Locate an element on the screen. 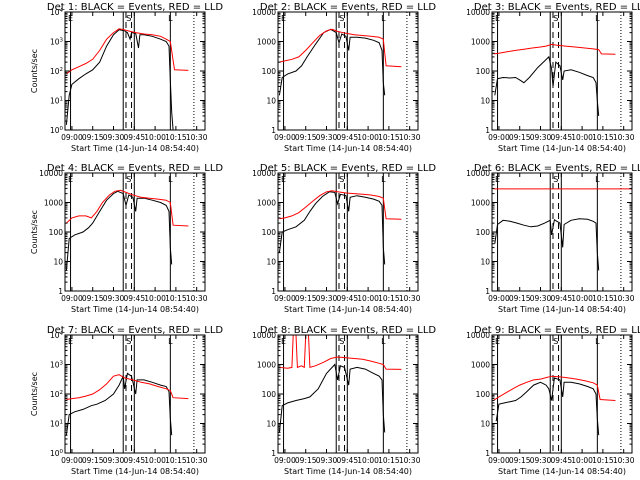 Image resolution: width=640 pixels, height=480 pixels. panel-title: Det 7: BLACK = Events, RED = LLD is located at coordinates (135, 330).